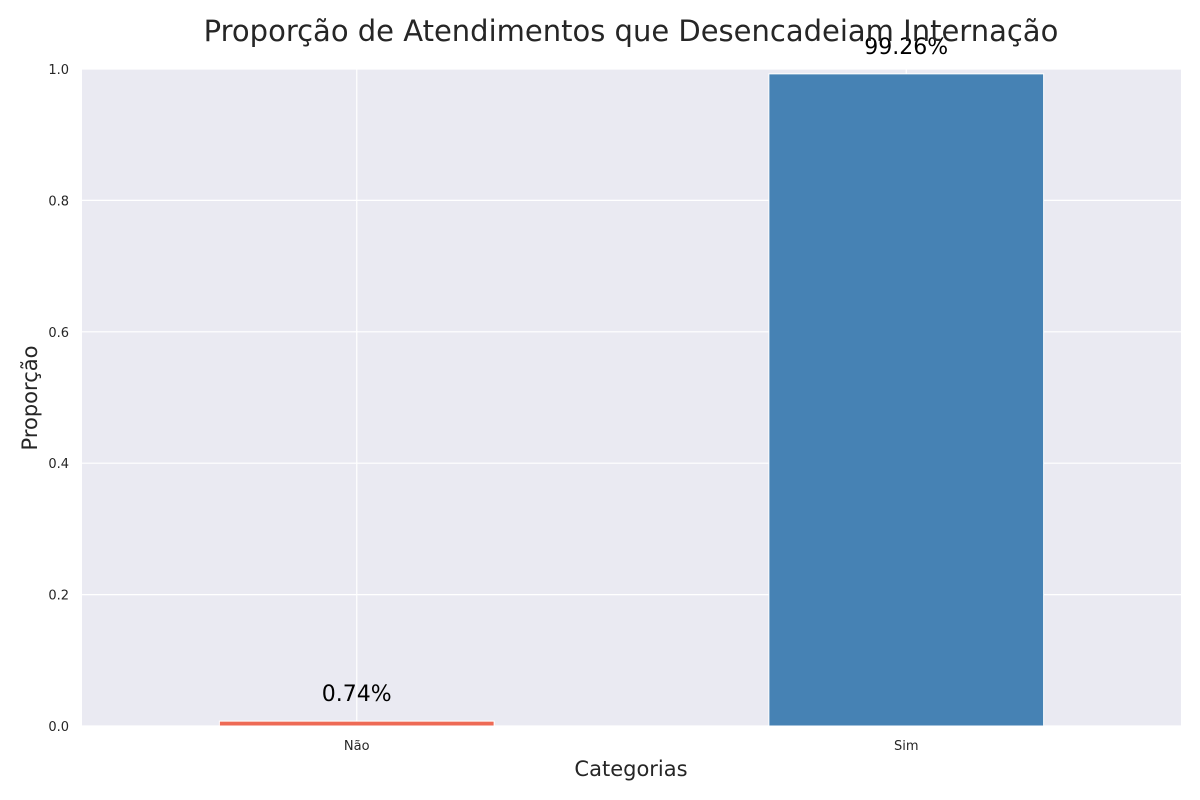 The height and width of the screenshot is (800, 1200). What do you see at coordinates (630, 769) in the screenshot?
I see `x-axis-label: Categorias` at bounding box center [630, 769].